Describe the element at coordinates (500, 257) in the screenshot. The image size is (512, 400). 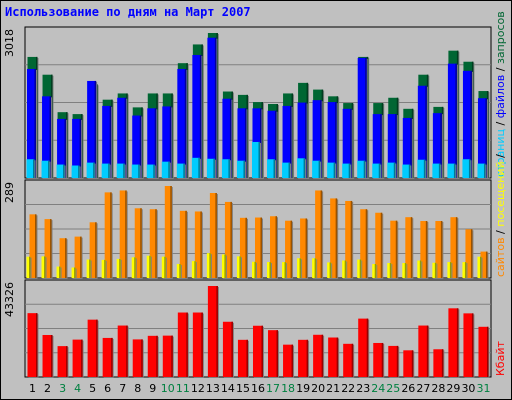
I see `visits-legend-item: сайтов` at that location.